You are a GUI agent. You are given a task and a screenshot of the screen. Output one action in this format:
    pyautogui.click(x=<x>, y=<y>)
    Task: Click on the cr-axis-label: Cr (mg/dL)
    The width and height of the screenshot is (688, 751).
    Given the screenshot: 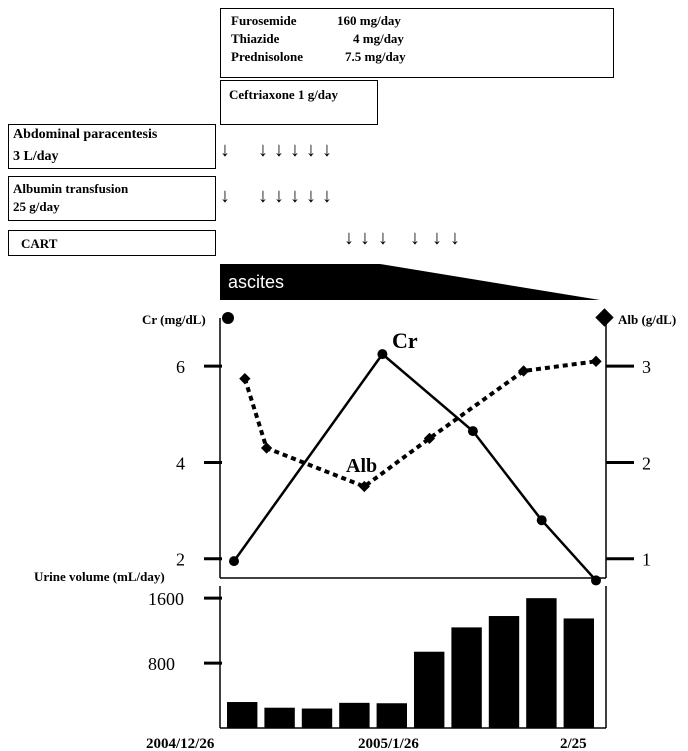 What is the action you would take?
    pyautogui.click(x=174, y=319)
    